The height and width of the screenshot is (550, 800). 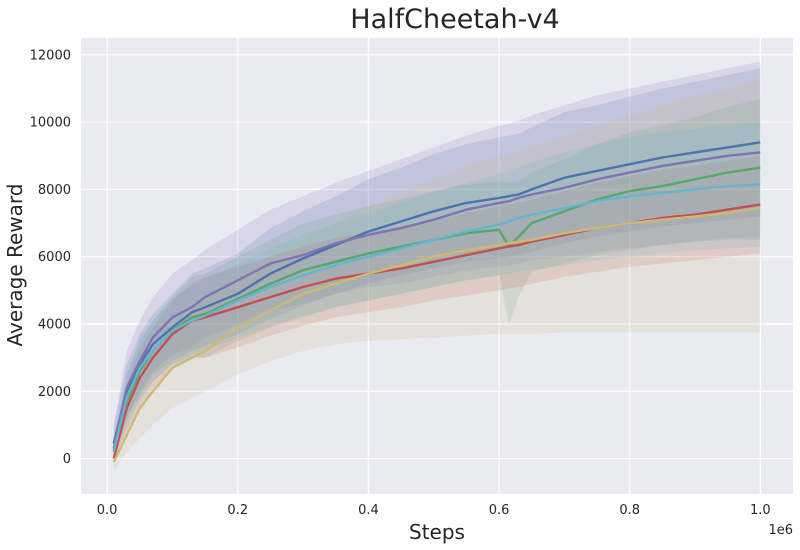 I want to click on x-tick-label: 0.6, so click(x=499, y=510).